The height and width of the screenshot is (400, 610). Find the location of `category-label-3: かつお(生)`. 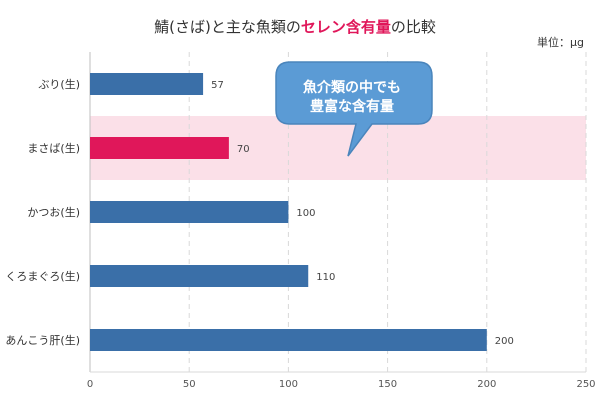

category-label-3: かつお(生) is located at coordinates (53, 212).